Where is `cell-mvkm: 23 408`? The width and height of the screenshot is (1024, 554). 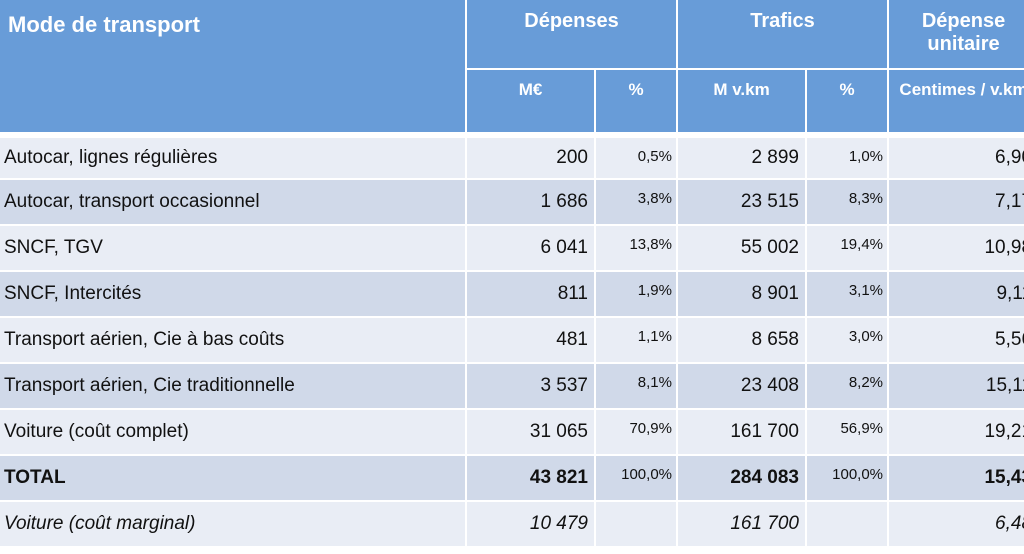
cell-mvkm: 23 408 is located at coordinates (741, 386).